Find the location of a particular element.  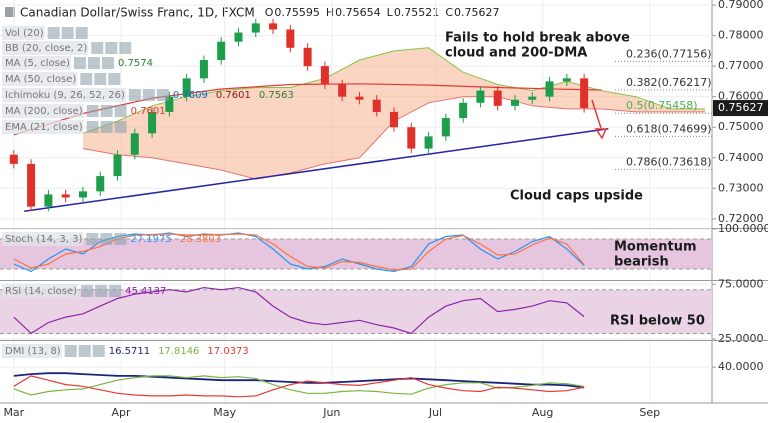

last-price-label: 0.75627 is located at coordinates (741, 107).